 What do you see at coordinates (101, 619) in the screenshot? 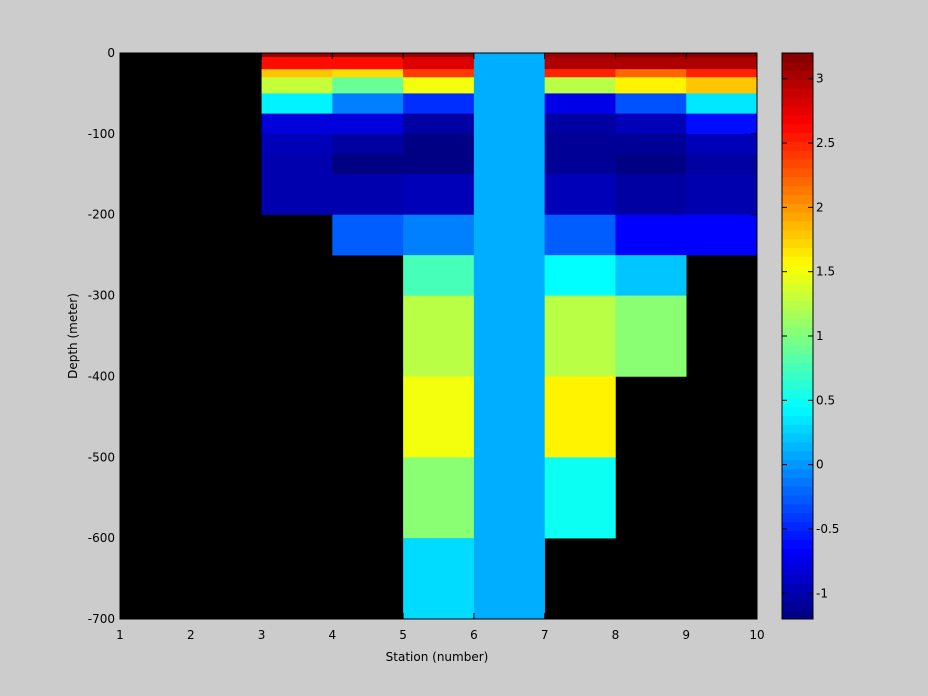
I see `y-tick-label: -700` at bounding box center [101, 619].